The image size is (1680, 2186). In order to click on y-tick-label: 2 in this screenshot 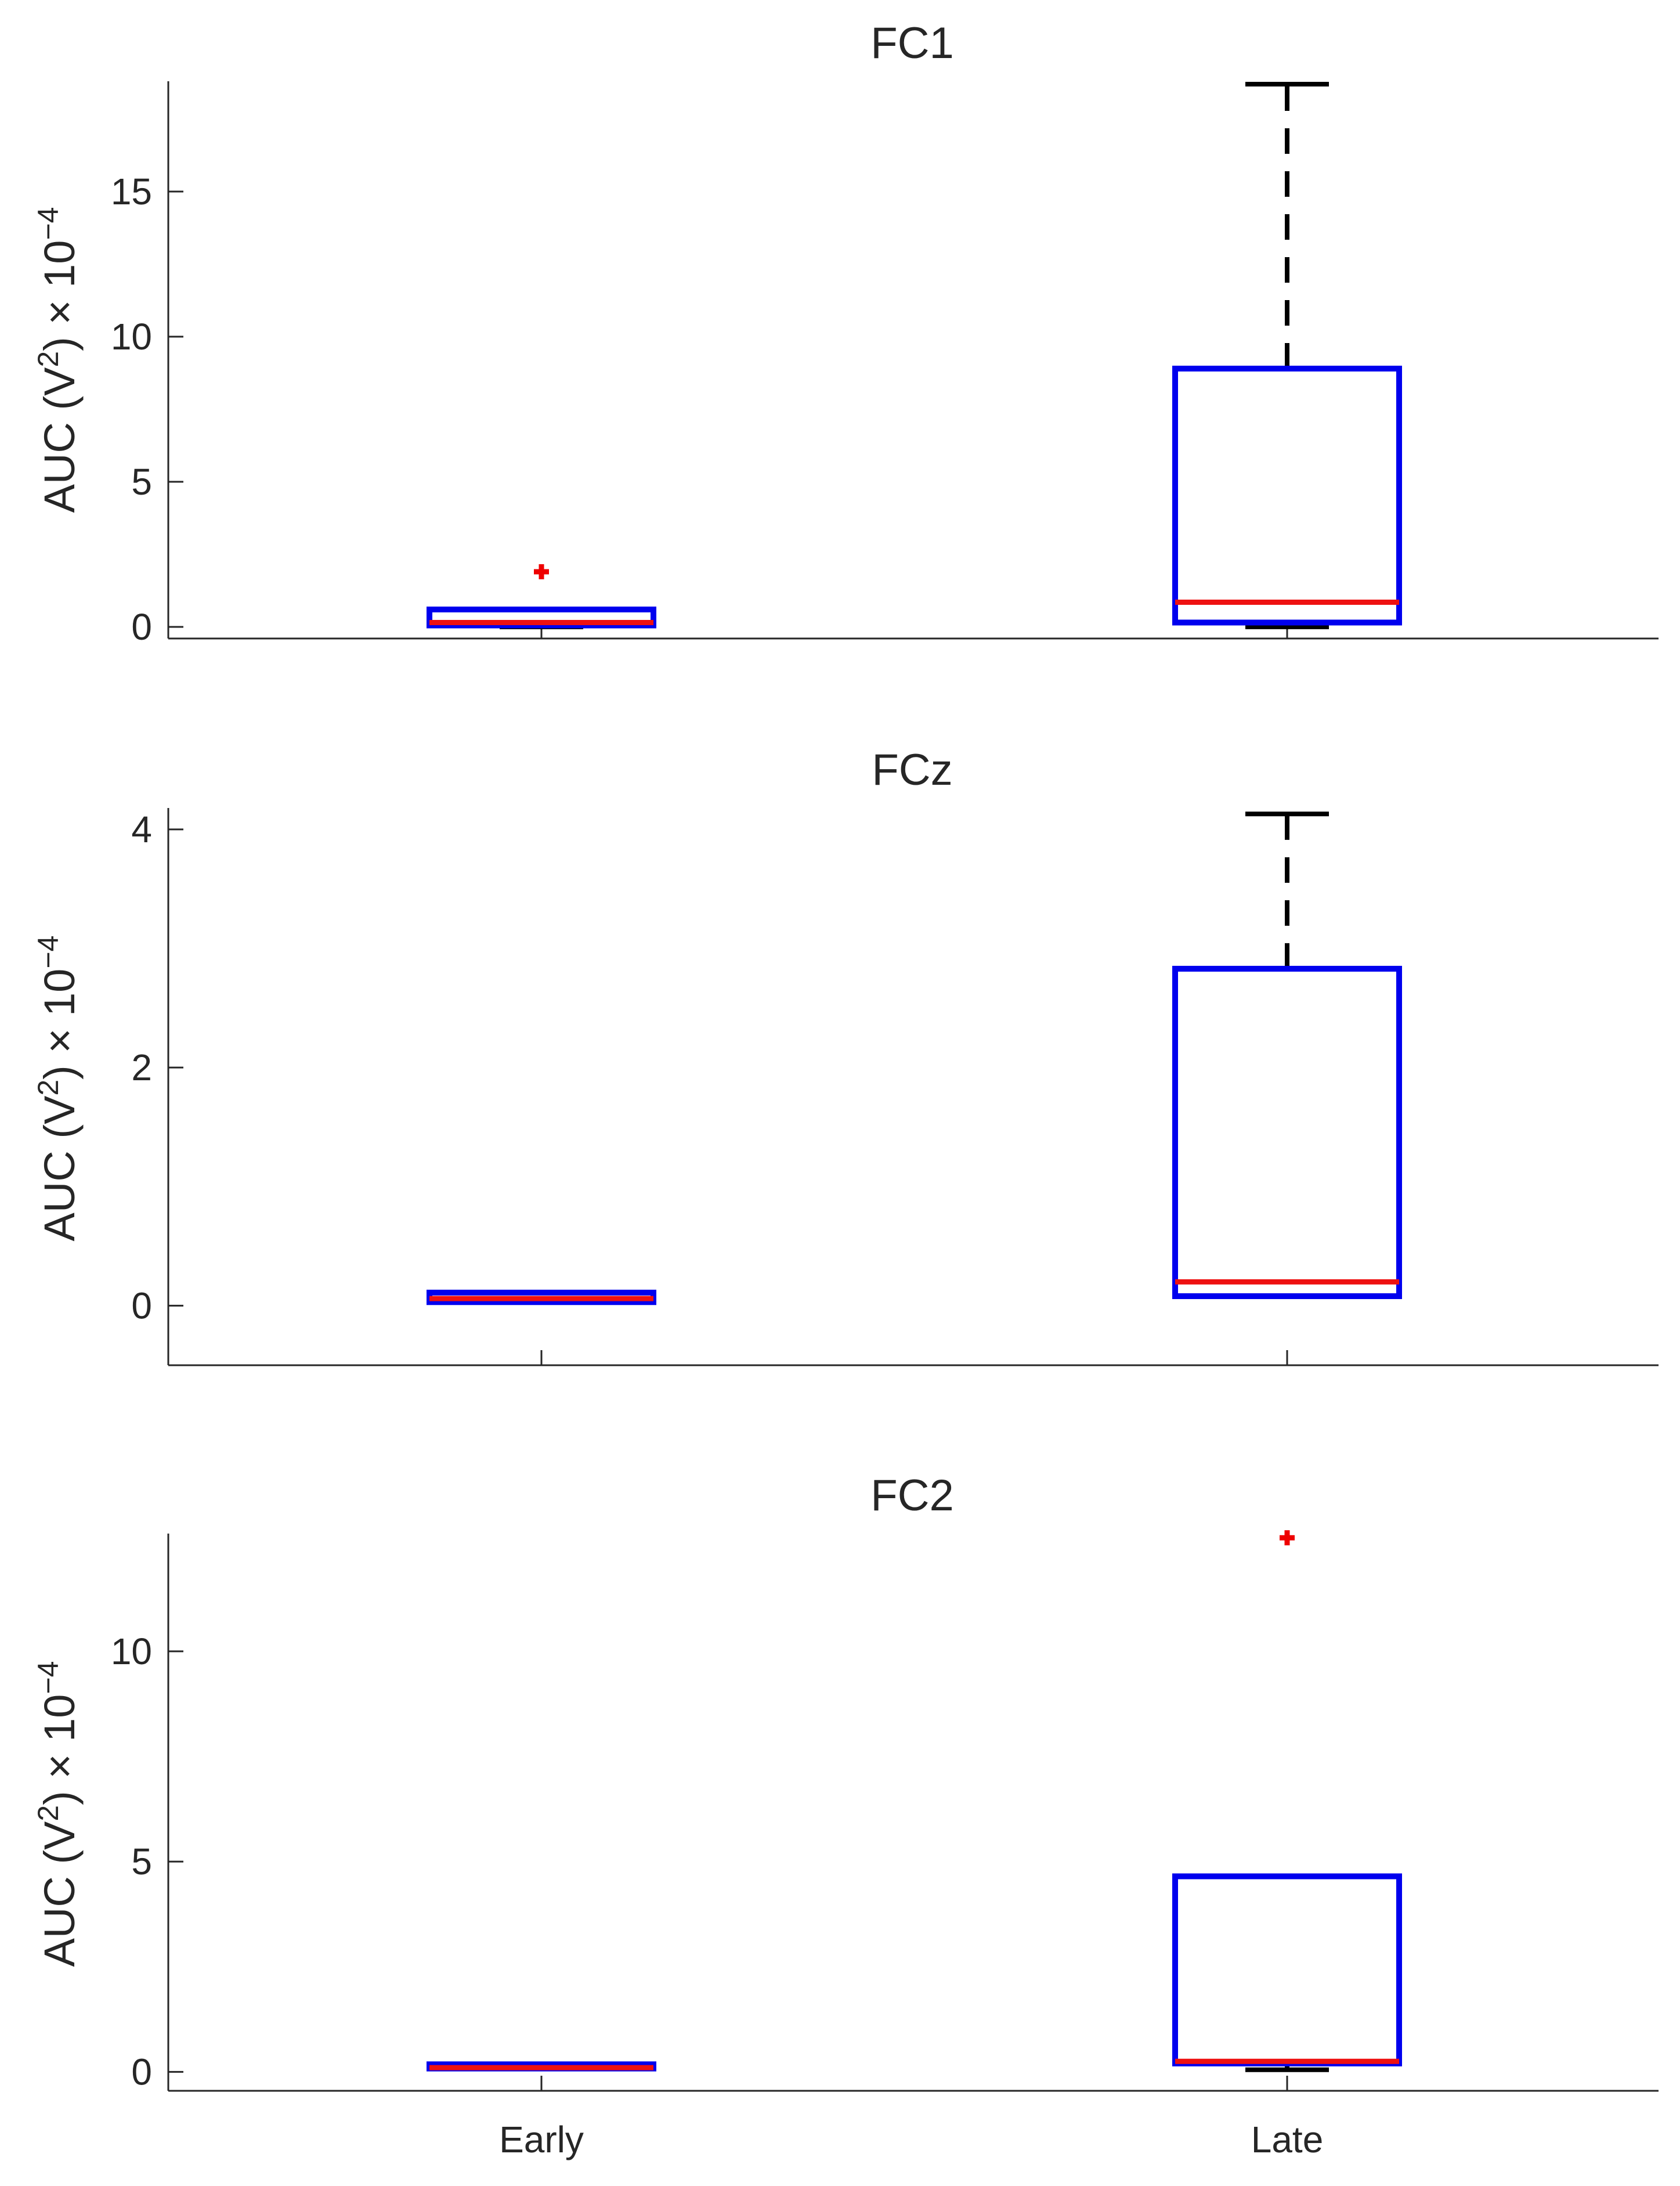, I will do `click(141, 1067)`.